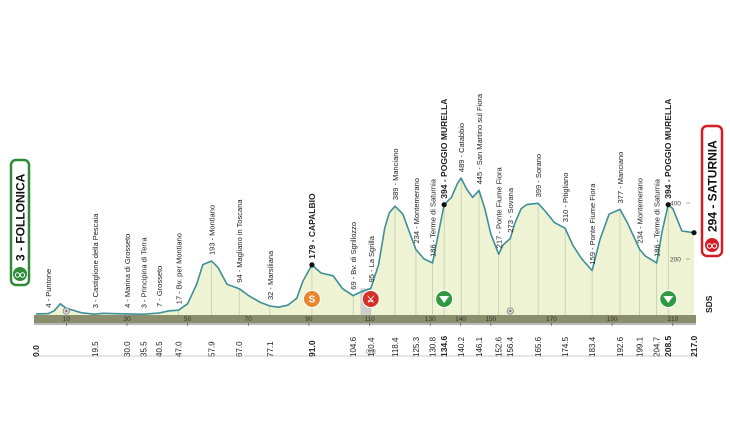  I want to click on y-tick-label: 200, so click(675, 260).